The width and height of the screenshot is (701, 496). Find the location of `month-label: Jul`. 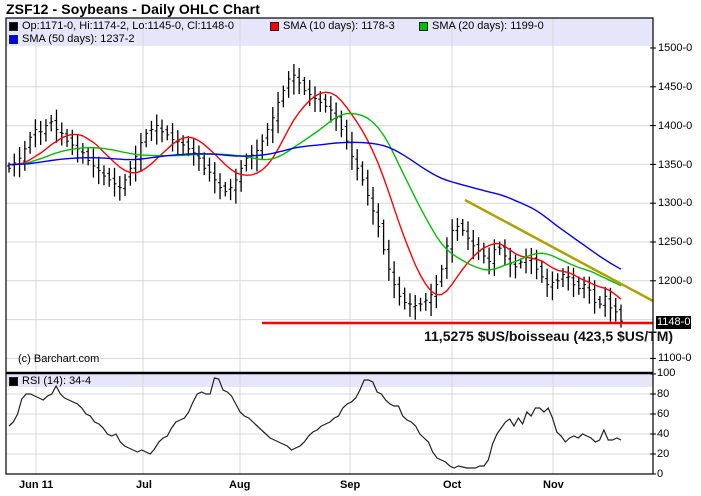

month-label: Jul is located at coordinates (144, 485).